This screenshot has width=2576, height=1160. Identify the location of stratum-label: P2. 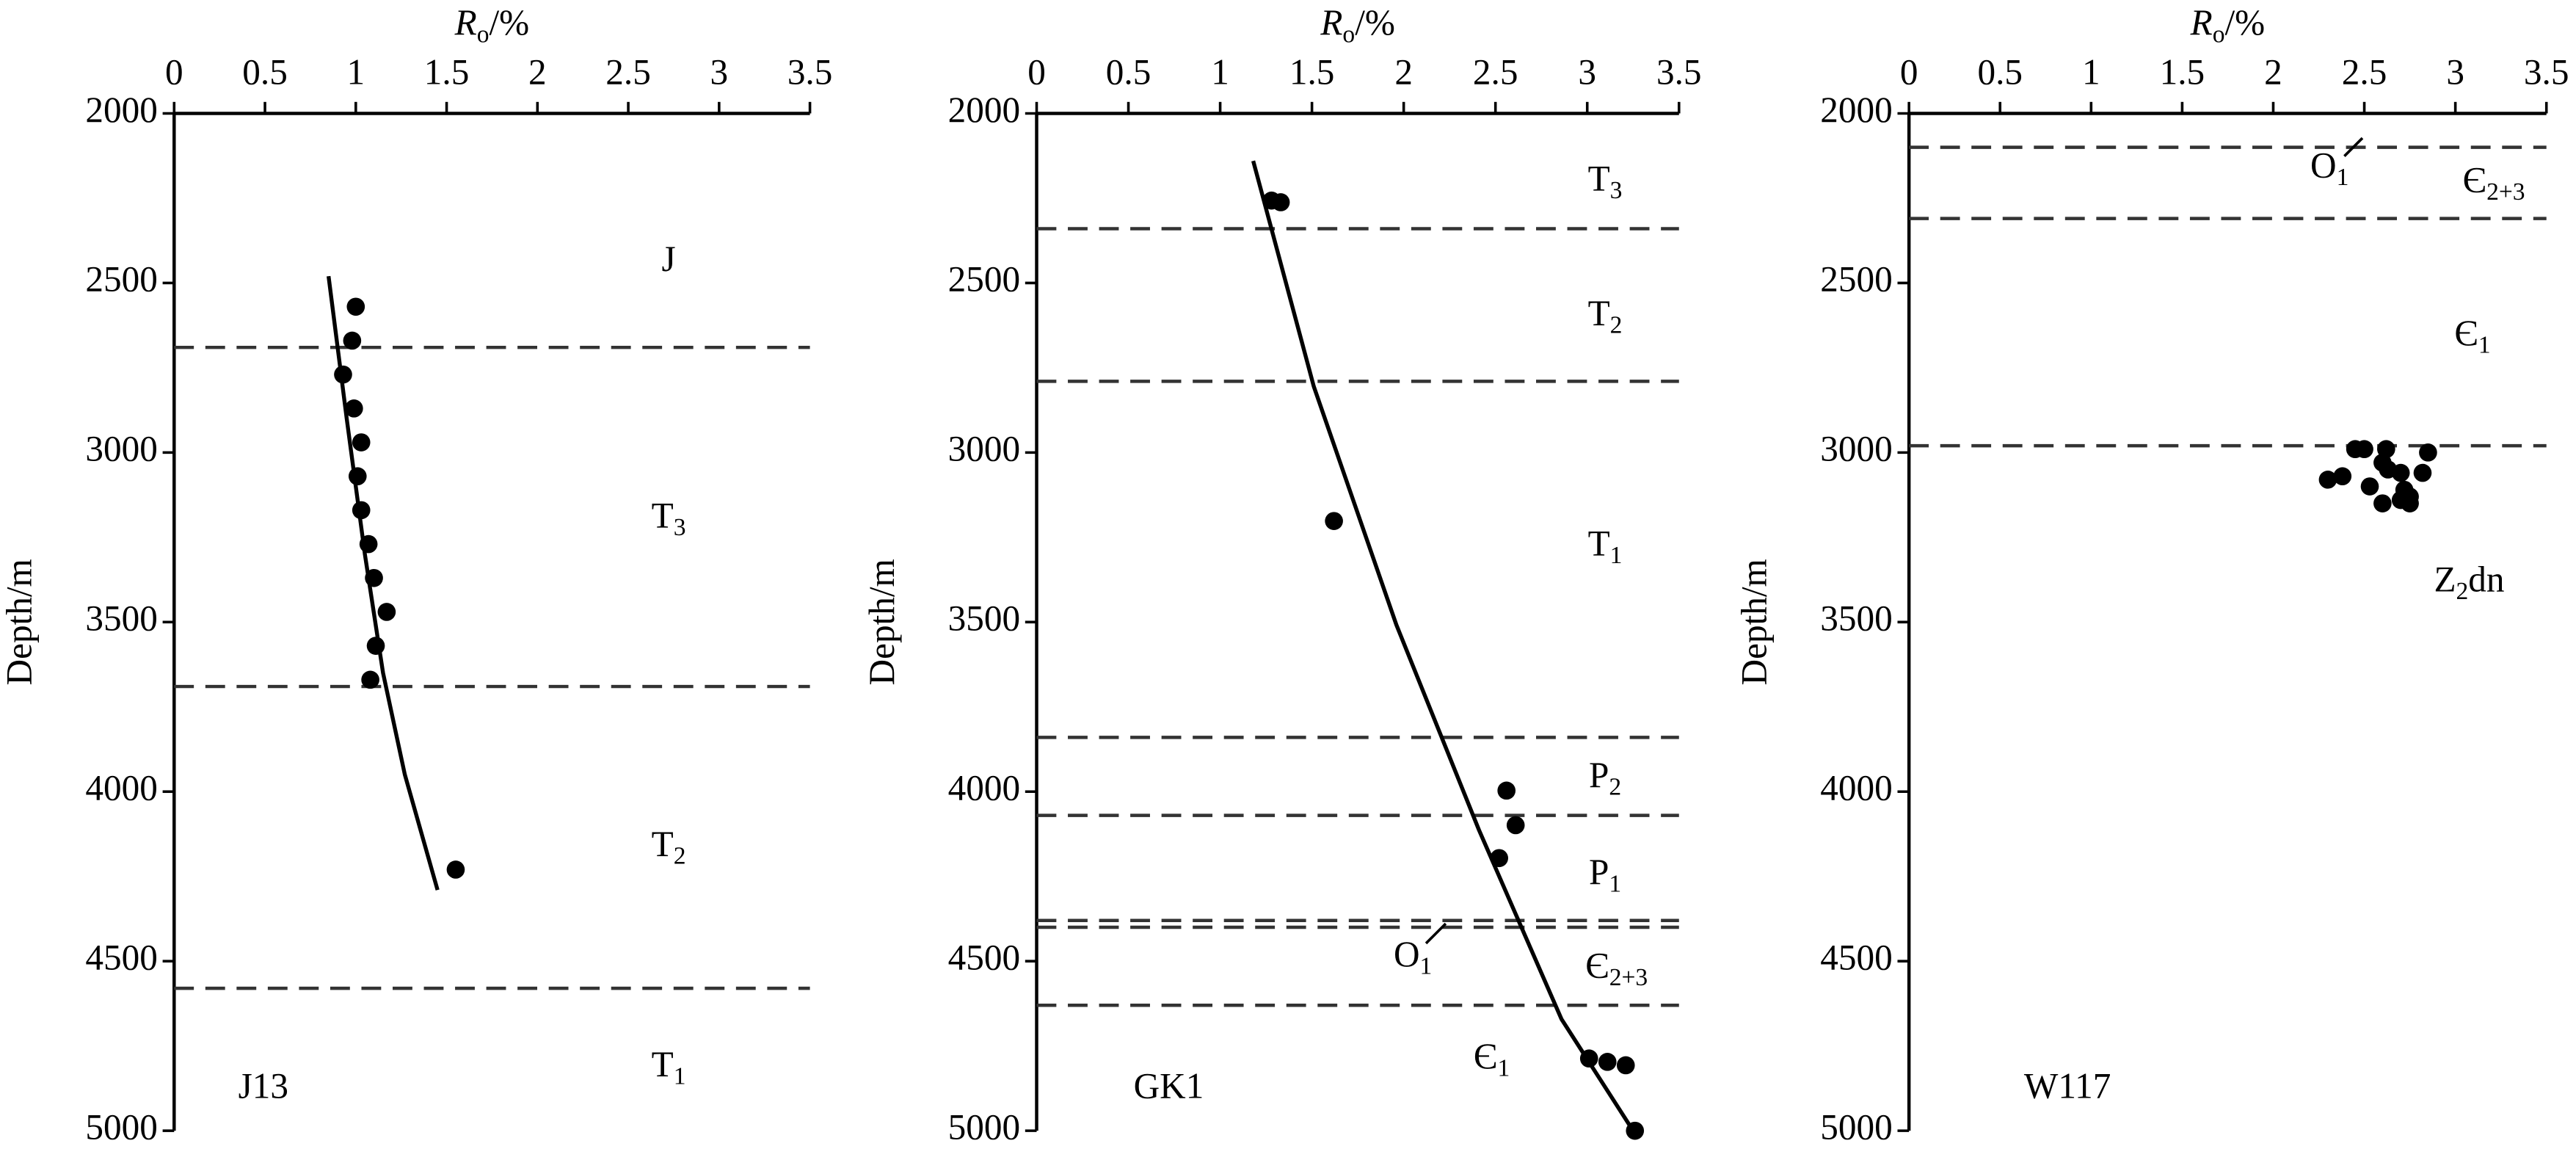
(1605, 777).